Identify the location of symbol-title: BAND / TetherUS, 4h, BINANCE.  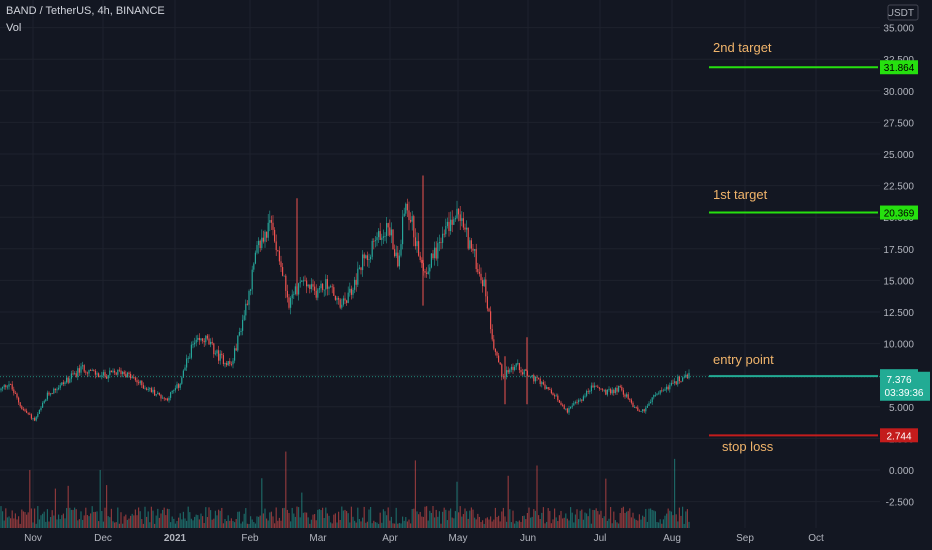
(85, 11).